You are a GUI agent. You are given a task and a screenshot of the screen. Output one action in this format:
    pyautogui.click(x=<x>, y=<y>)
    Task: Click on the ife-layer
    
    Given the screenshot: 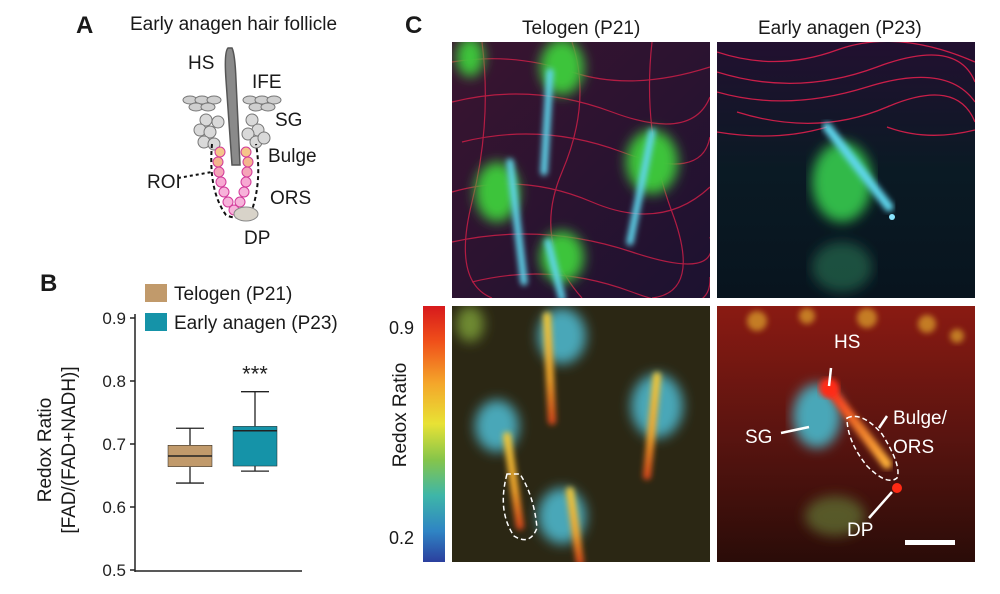 What is the action you would take?
    pyautogui.click(x=232, y=103)
    